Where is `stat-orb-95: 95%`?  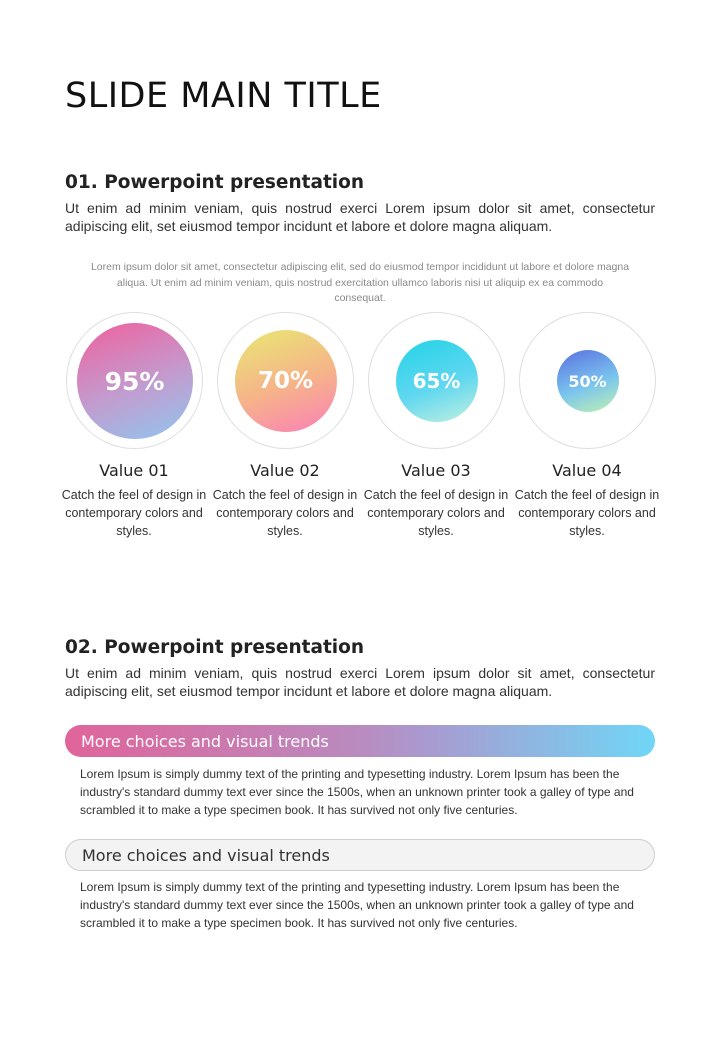 stat-orb-95: 95% is located at coordinates (134, 381).